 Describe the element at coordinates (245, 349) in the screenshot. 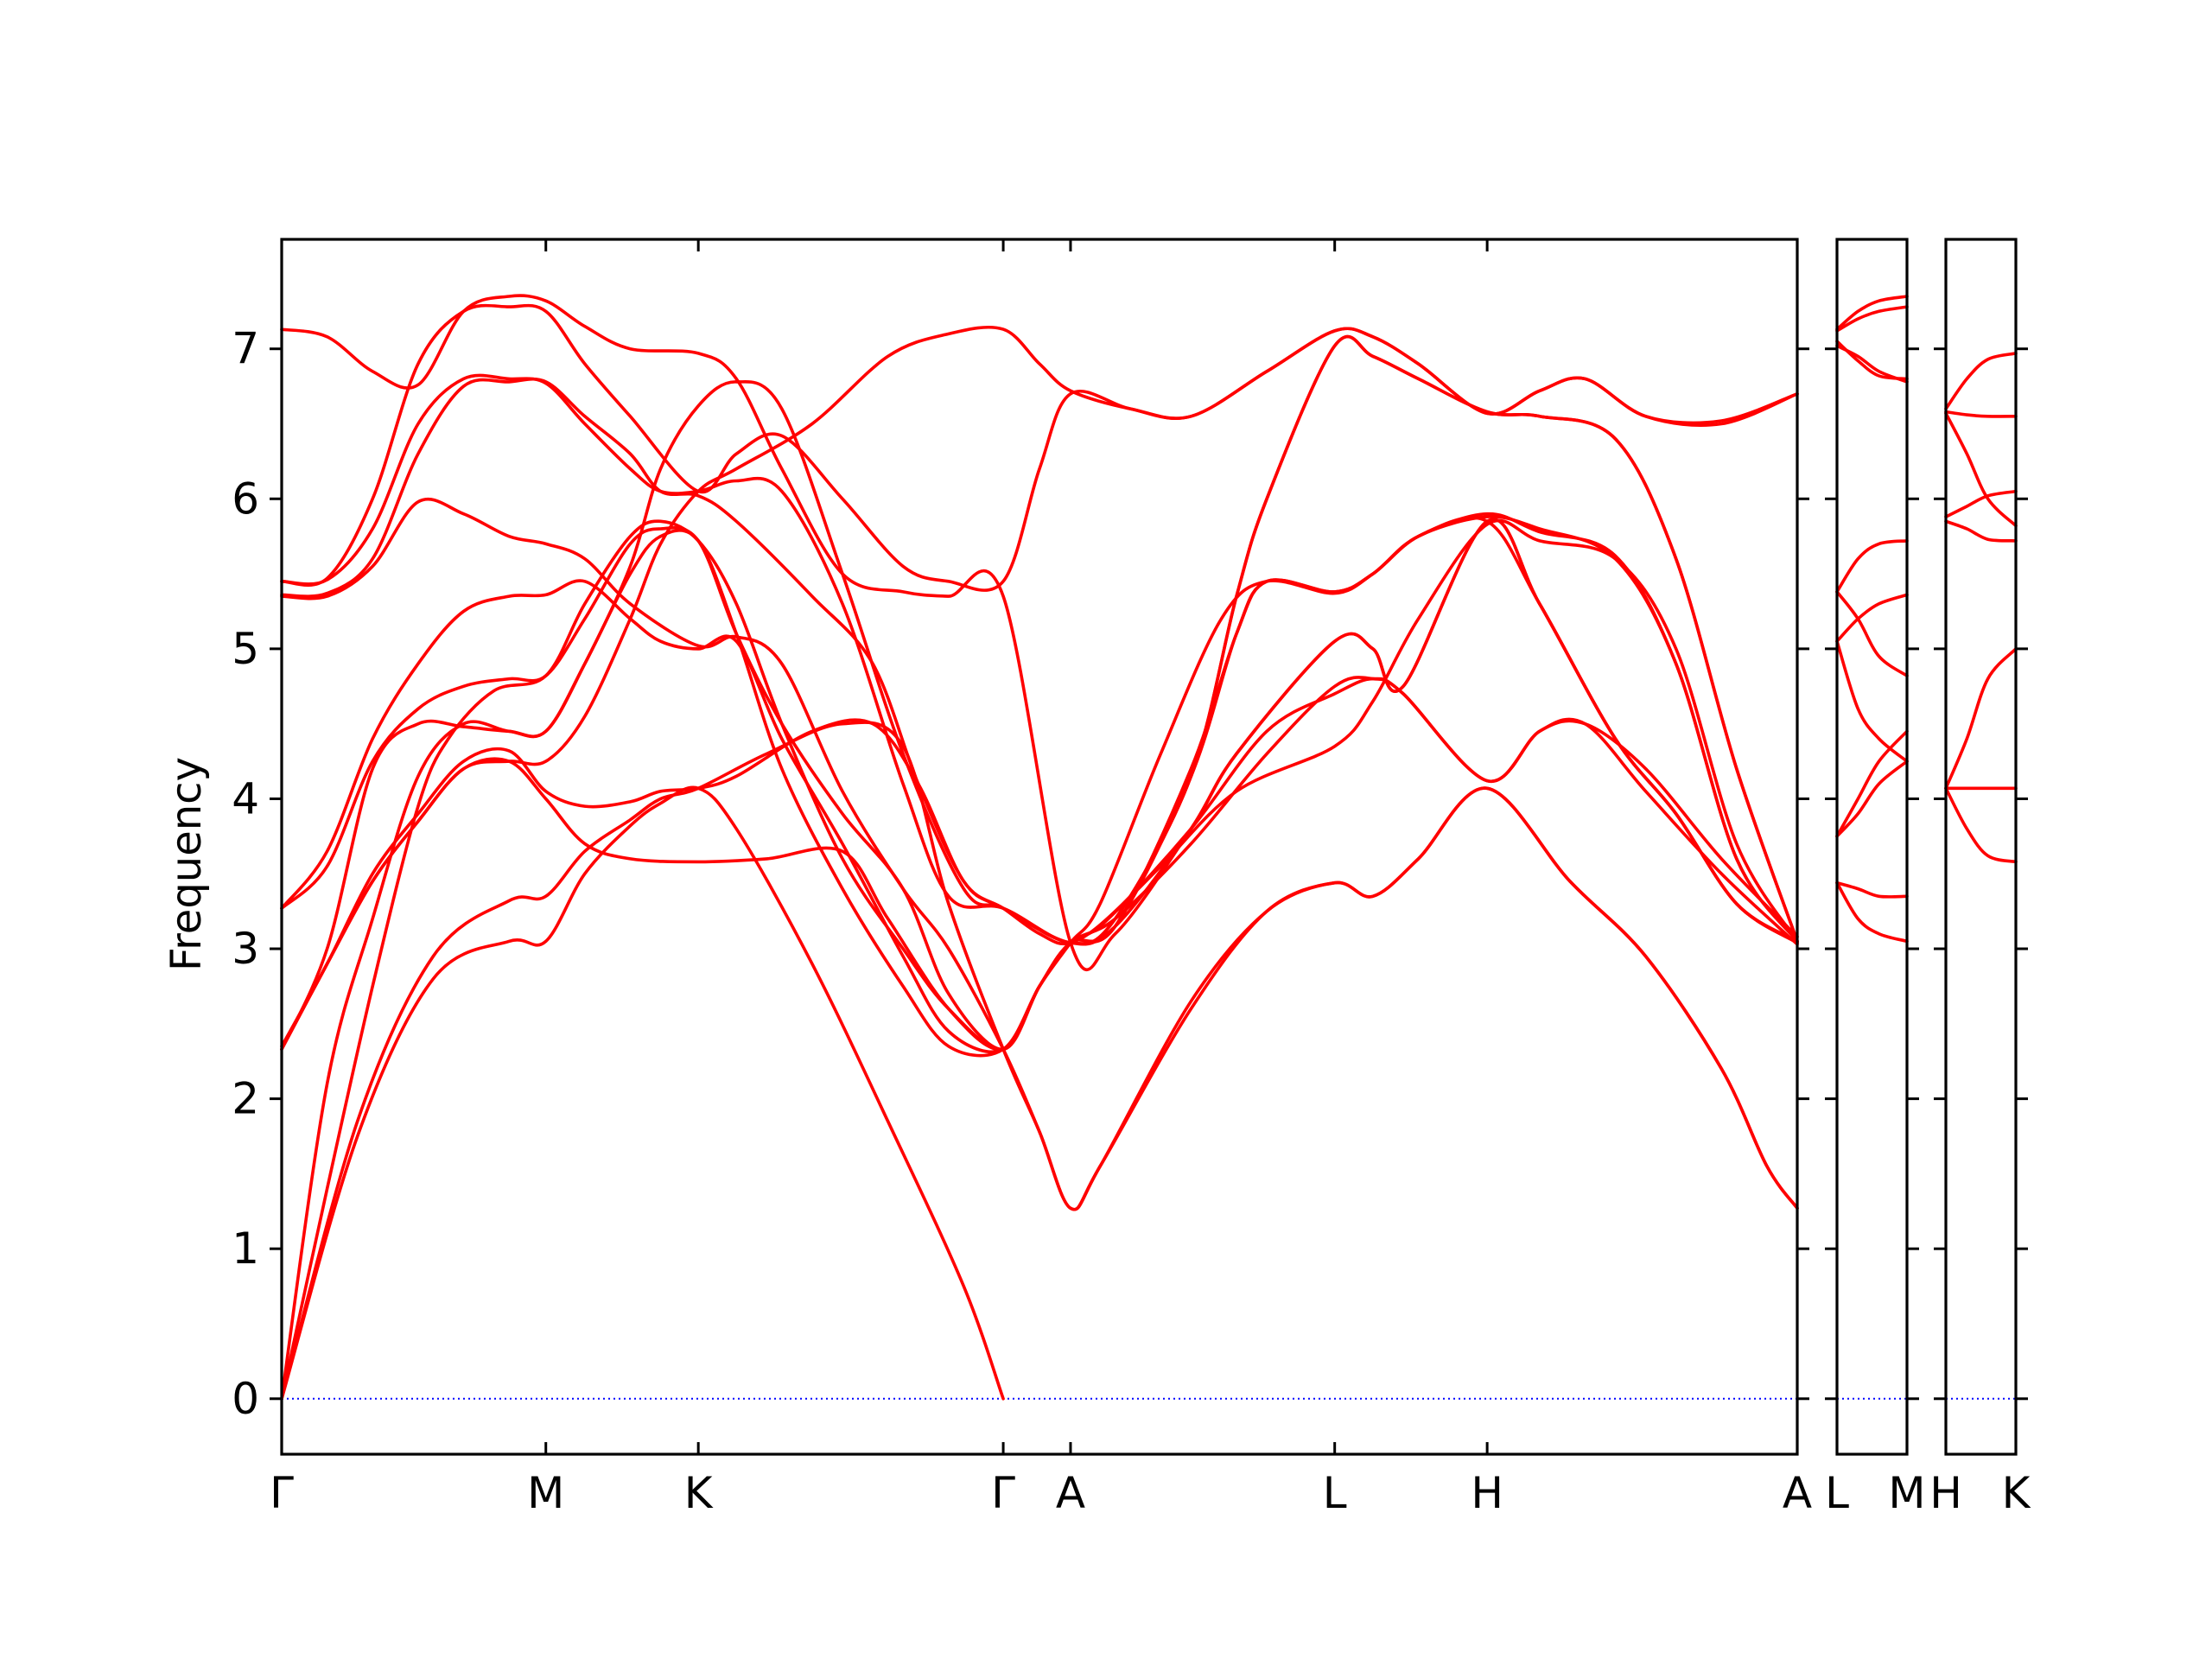

I see `ytick-label-7: 7` at that location.